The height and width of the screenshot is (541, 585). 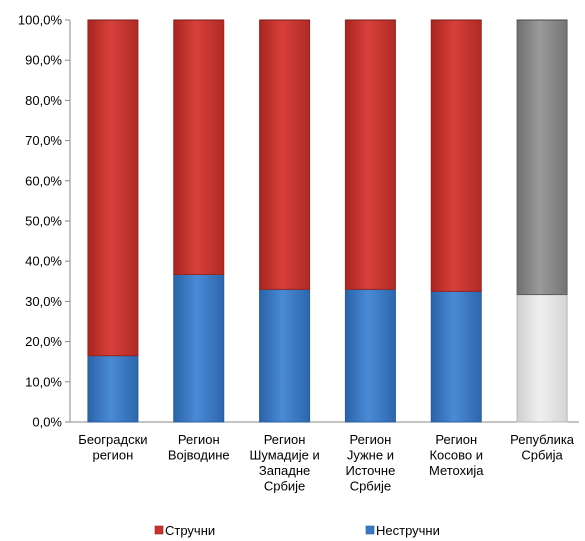 What do you see at coordinates (456, 455) in the screenshot?
I see `x-category-label: Регион Косово и Метохија` at bounding box center [456, 455].